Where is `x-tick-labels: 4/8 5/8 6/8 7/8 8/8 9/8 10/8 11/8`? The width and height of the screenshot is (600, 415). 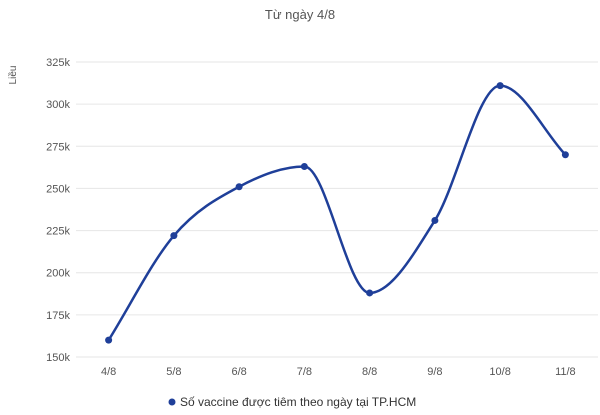 x-tick-labels: 4/8 5/8 6/8 7/8 8/8 9/8 10/8 11/8 is located at coordinates (338, 372).